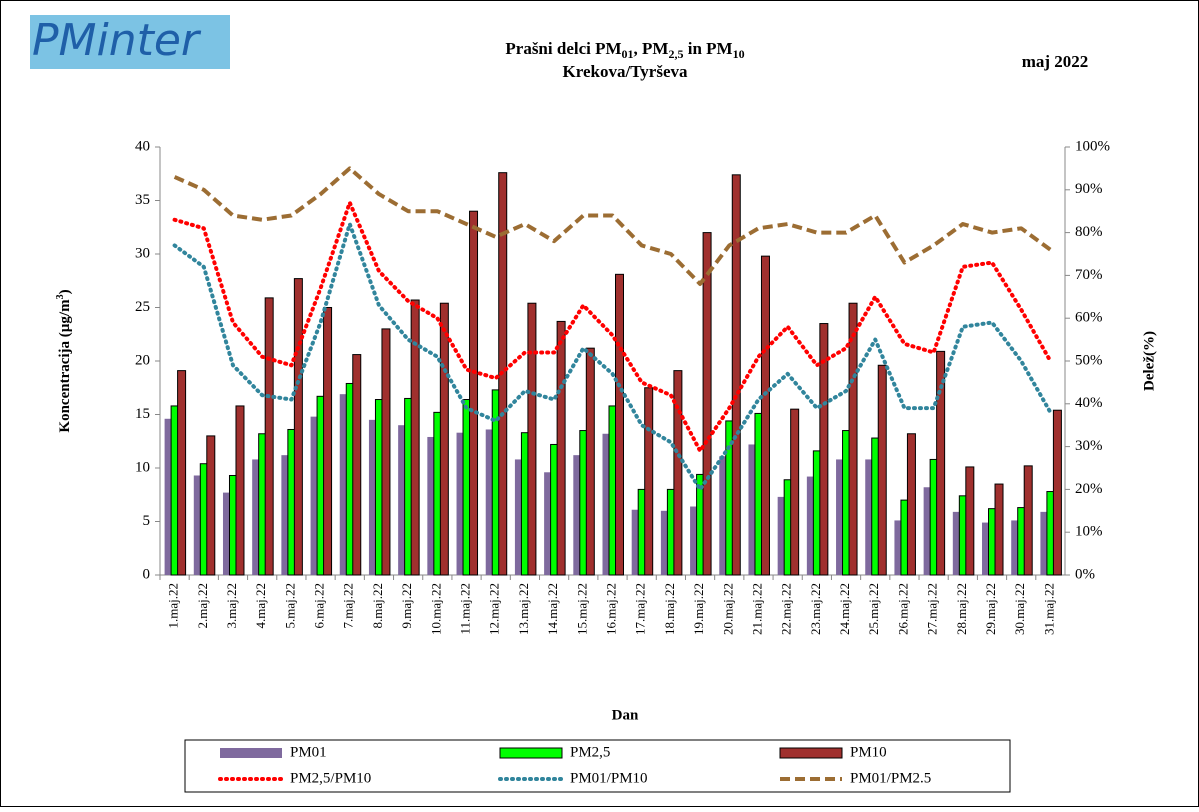 This screenshot has width=1199, height=812. I want to click on y-tick-label: 15, so click(142, 414).